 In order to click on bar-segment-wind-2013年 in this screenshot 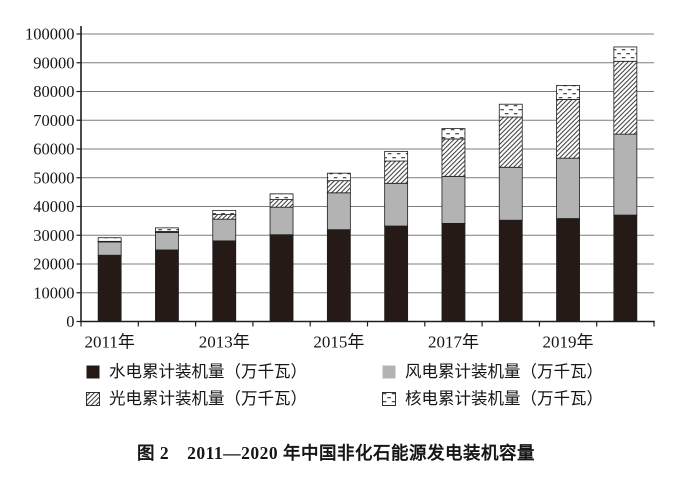, I will do `click(224, 230)`.